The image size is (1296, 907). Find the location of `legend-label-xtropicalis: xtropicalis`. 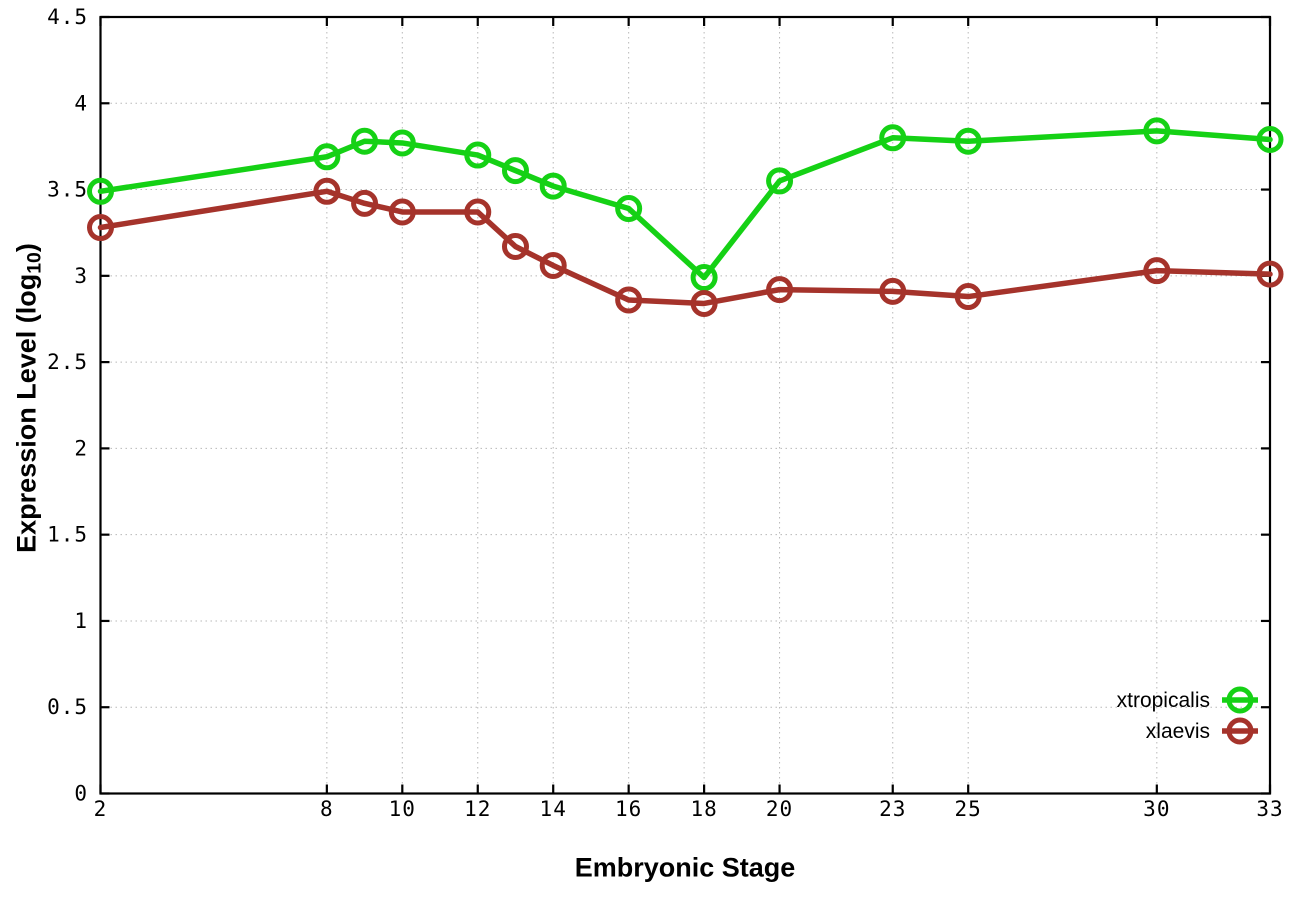

legend-label-xtropicalis: xtropicalis is located at coordinates (1163, 700).